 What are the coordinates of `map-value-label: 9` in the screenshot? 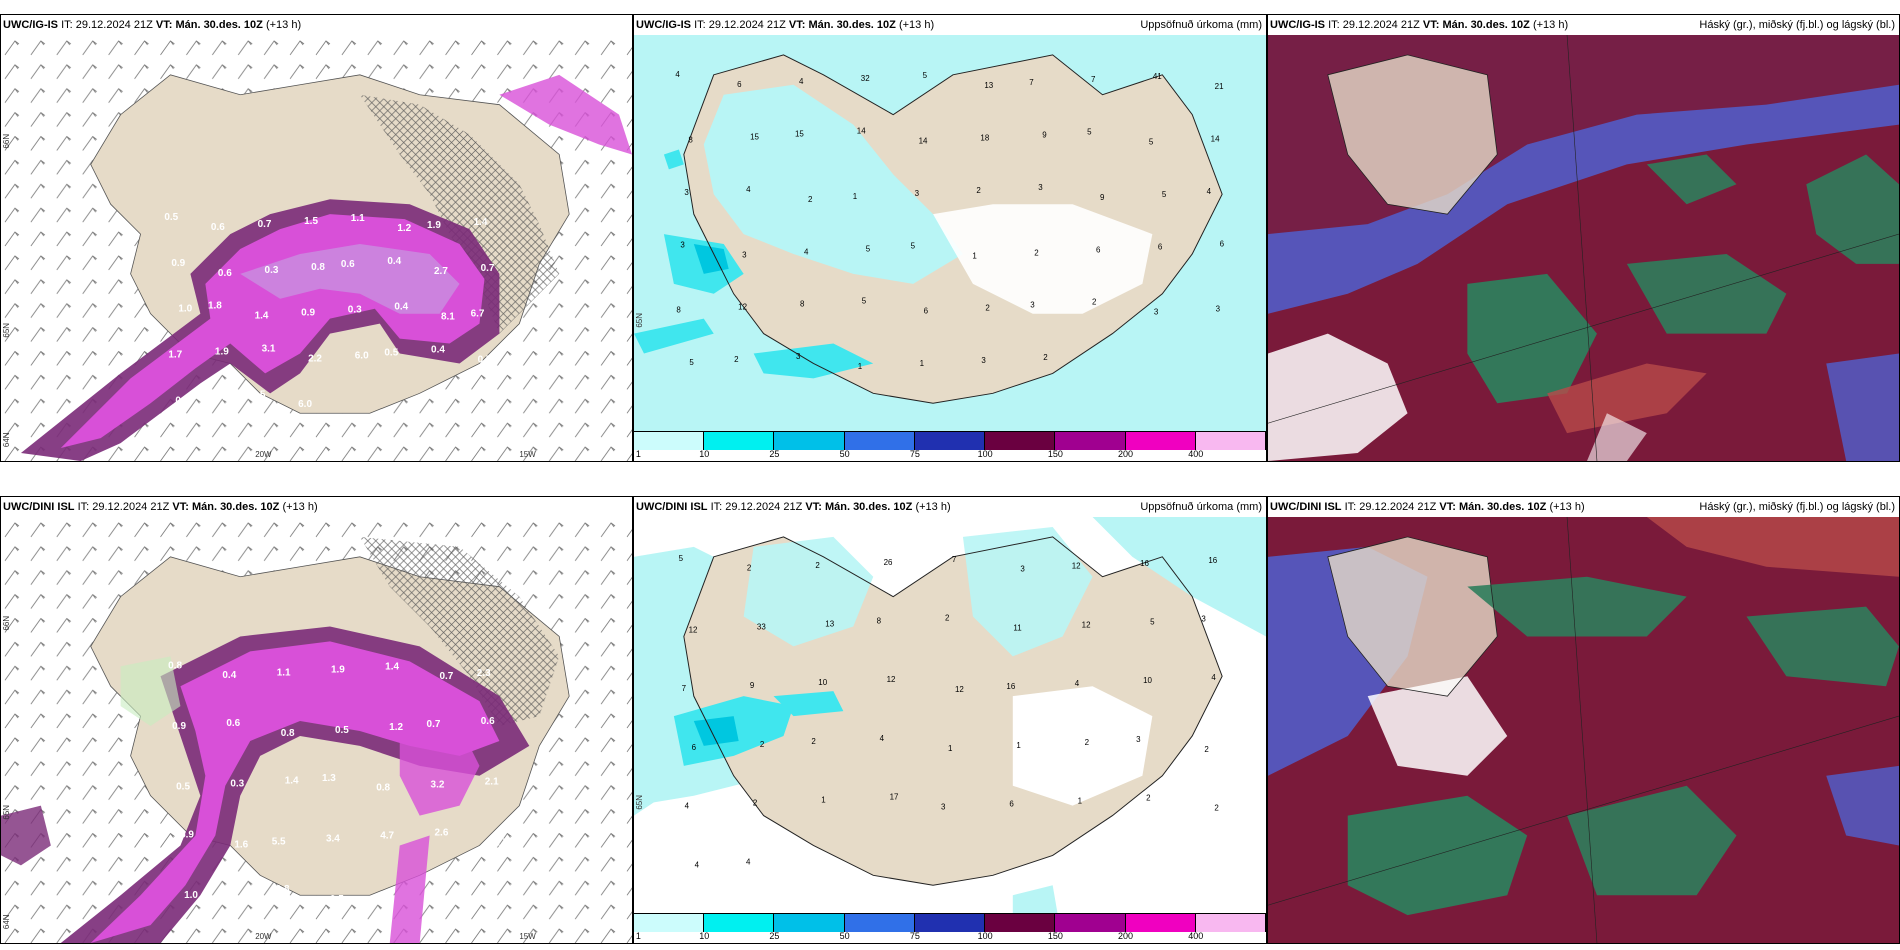 It's located at (1044, 135).